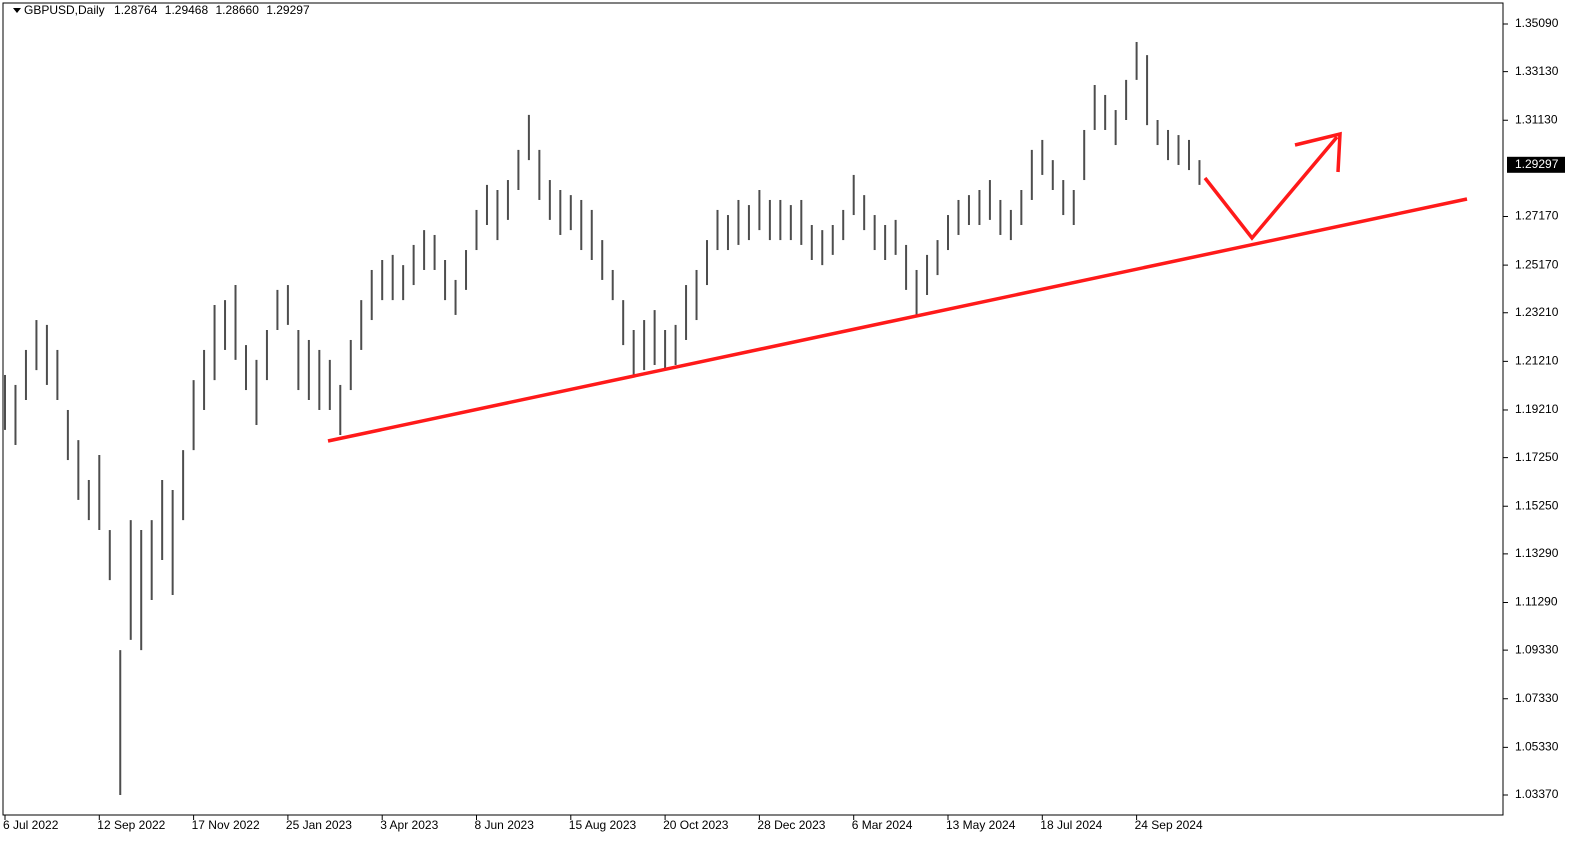 This screenshot has width=1592, height=850. I want to click on price-label-bg, so click(1536, 164).